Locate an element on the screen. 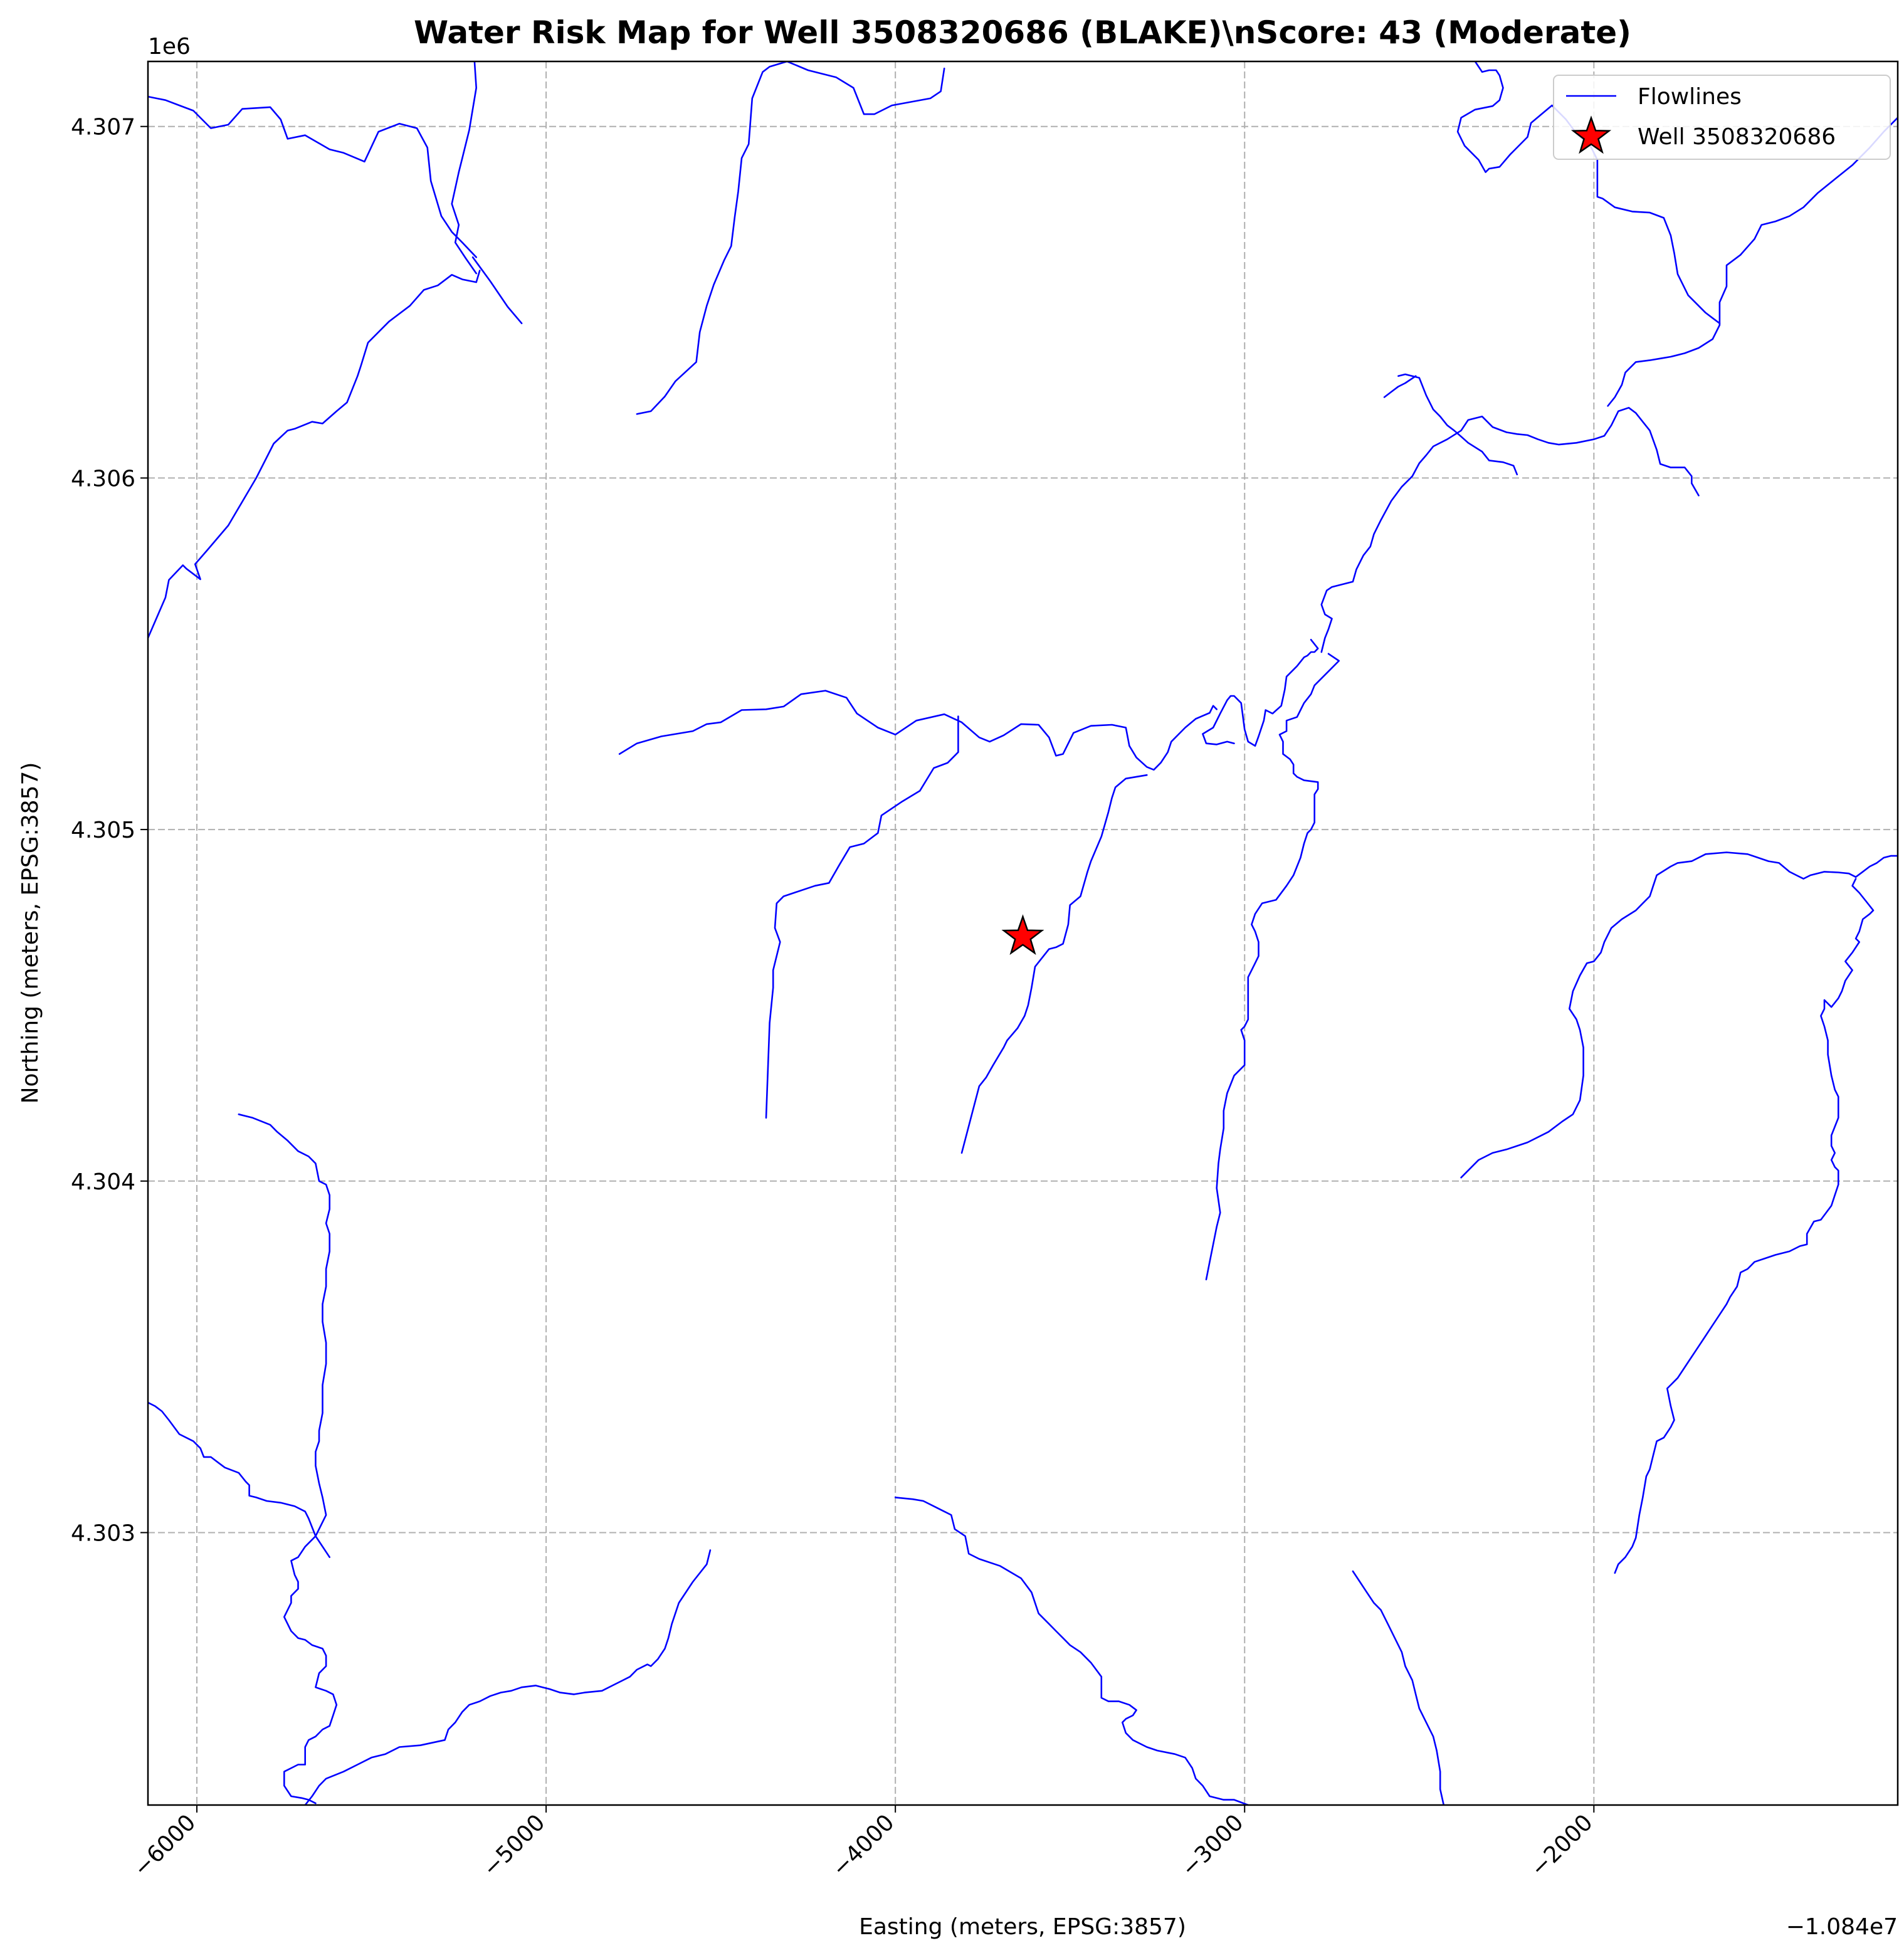 Image resolution: width=1904 pixels, height=1953 pixels. y-tick-label: 4.303 is located at coordinates (103, 1533).